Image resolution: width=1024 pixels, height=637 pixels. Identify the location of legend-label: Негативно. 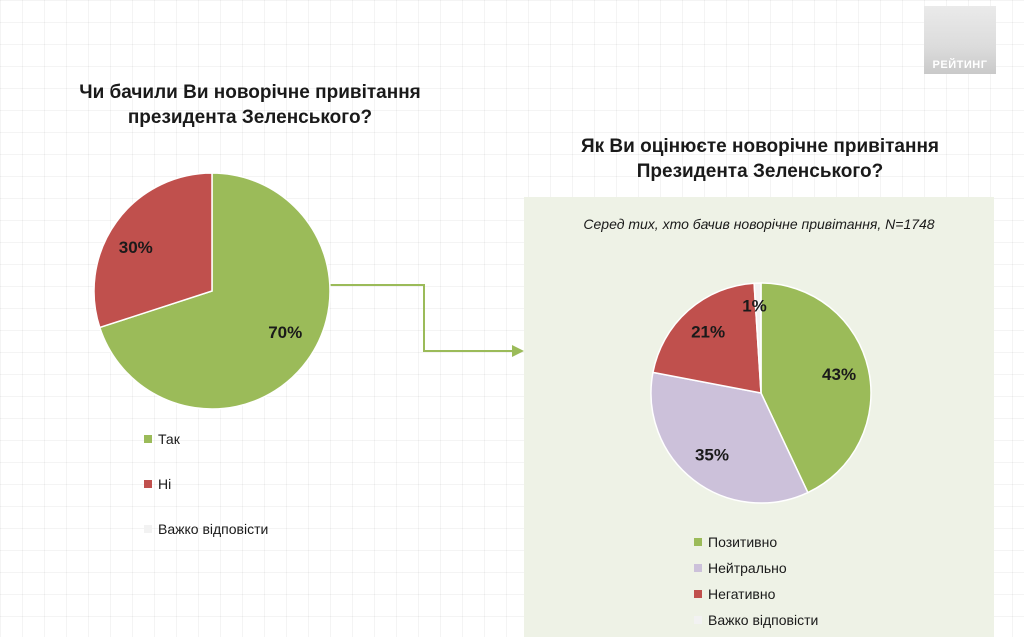
(742, 594).